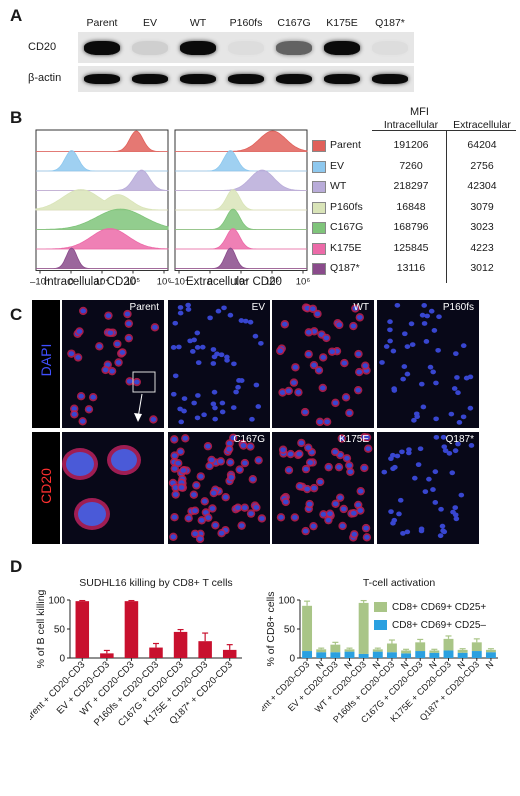 The height and width of the screenshot is (796, 520). I want to click on dapi-label: DAPI, so click(46, 360).